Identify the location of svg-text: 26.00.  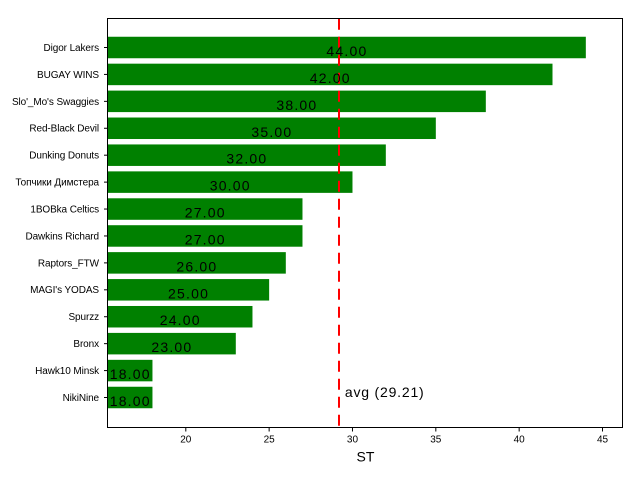
(196, 266).